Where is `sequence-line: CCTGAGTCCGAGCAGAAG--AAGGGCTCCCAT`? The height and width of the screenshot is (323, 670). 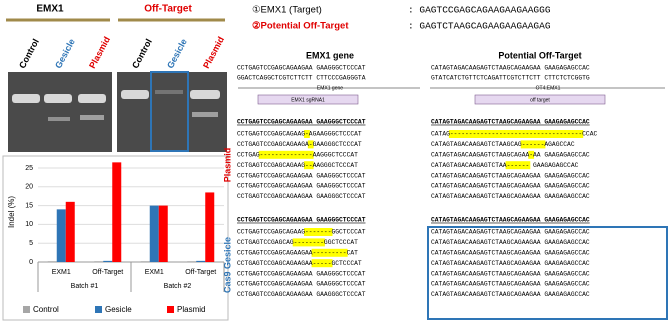
sequence-line: CCTGAGTCCGAGCAGAAG--AAGGGCTCCCAT is located at coordinates (297, 165).